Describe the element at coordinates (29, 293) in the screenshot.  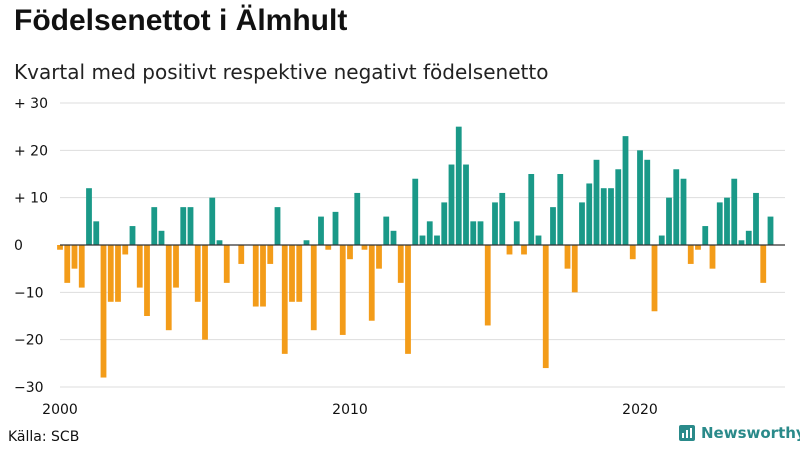
I see `y-tick-label: −10` at that location.